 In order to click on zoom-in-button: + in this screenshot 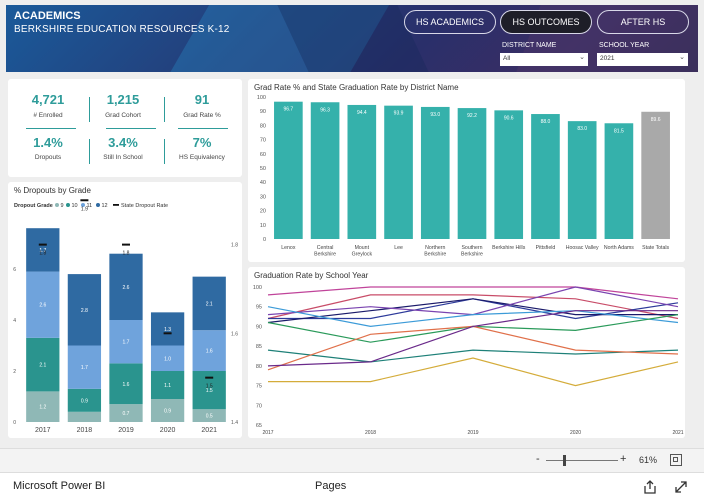, I will do `click(623, 459)`.